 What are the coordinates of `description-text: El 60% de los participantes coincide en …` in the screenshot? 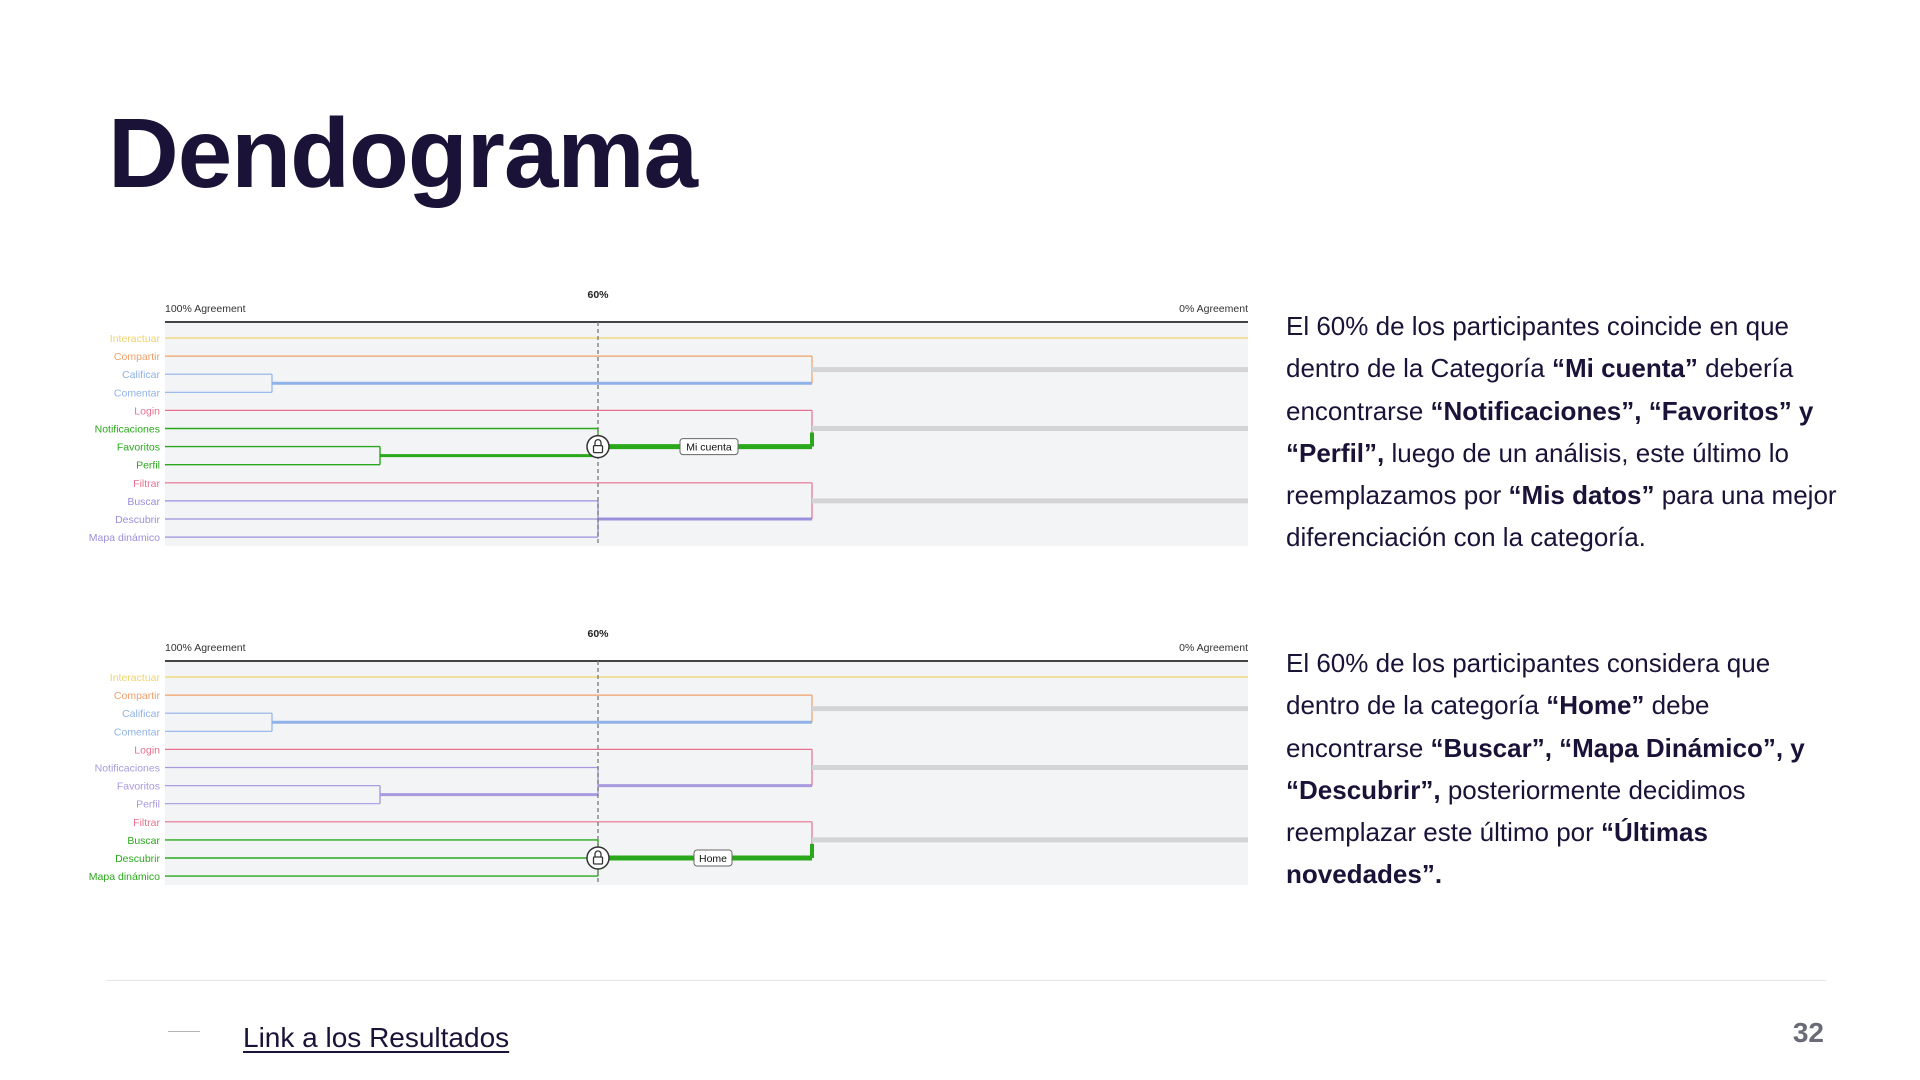 It's located at (1537, 347).